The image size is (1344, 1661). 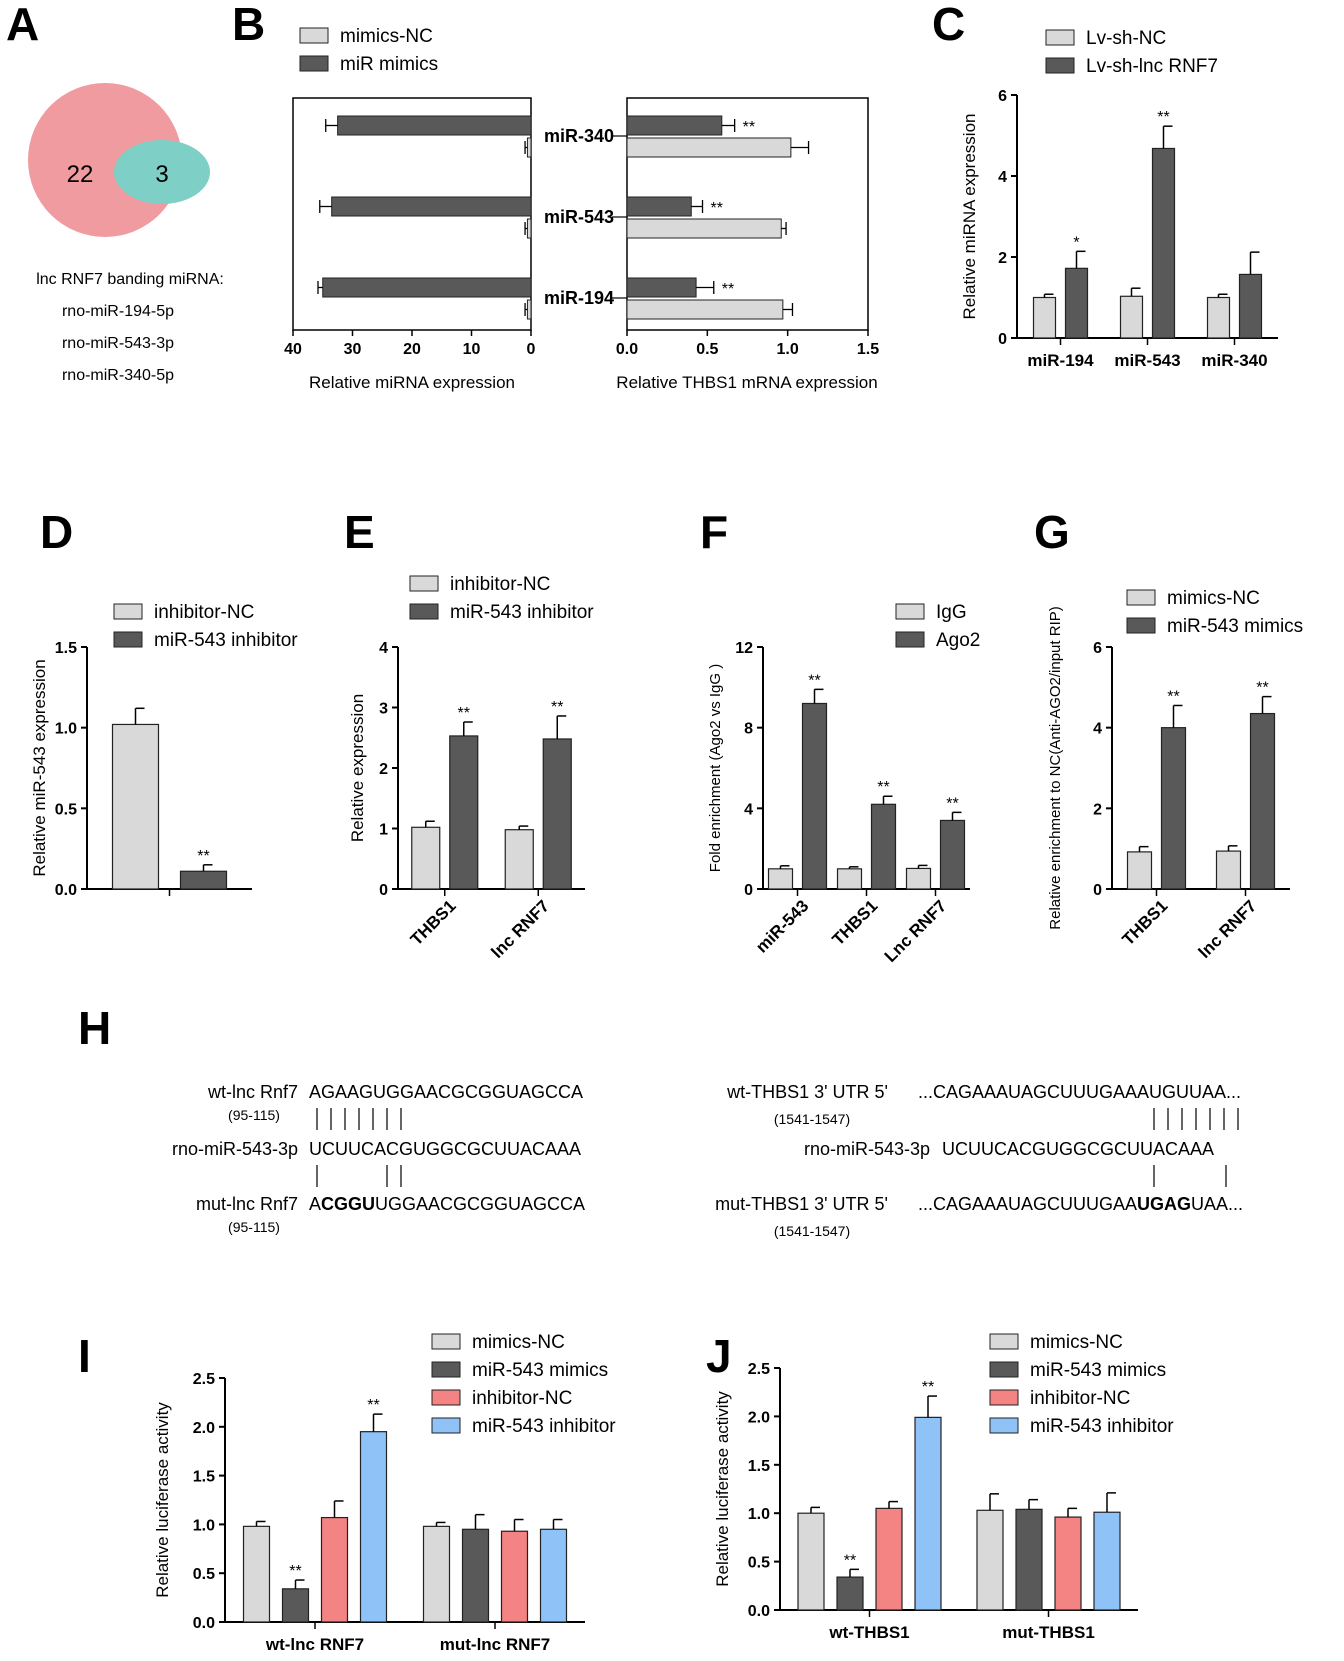 I want to click on venn-mirna-3: rno-miR-340-5p, so click(x=118, y=375).